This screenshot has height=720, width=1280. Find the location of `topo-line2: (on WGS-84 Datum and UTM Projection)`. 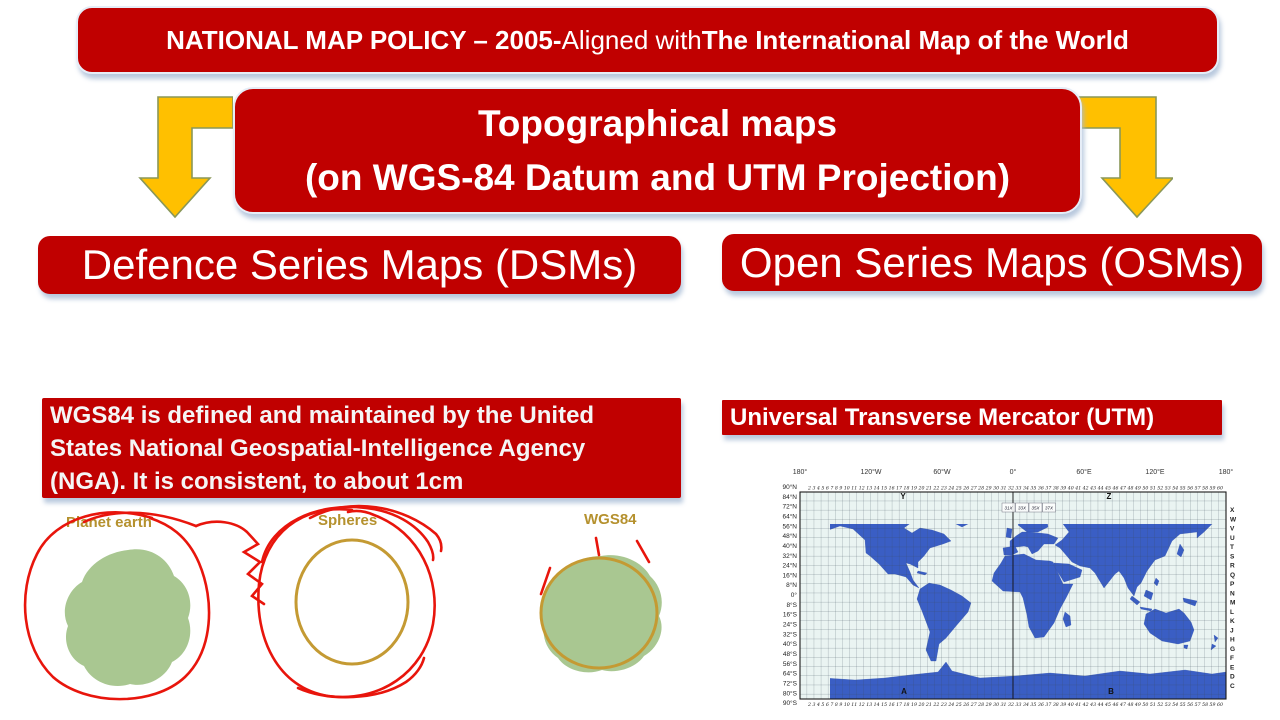

topo-line2: (on WGS-84 Datum and UTM Projection) is located at coordinates (657, 177).